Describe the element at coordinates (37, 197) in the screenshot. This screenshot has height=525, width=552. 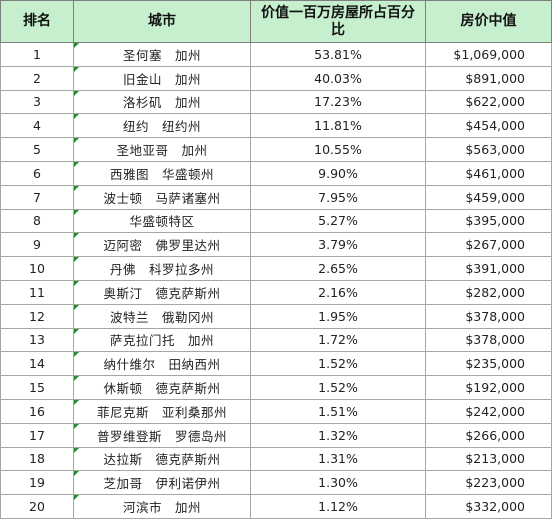
I see `rank-cell: 7` at that location.